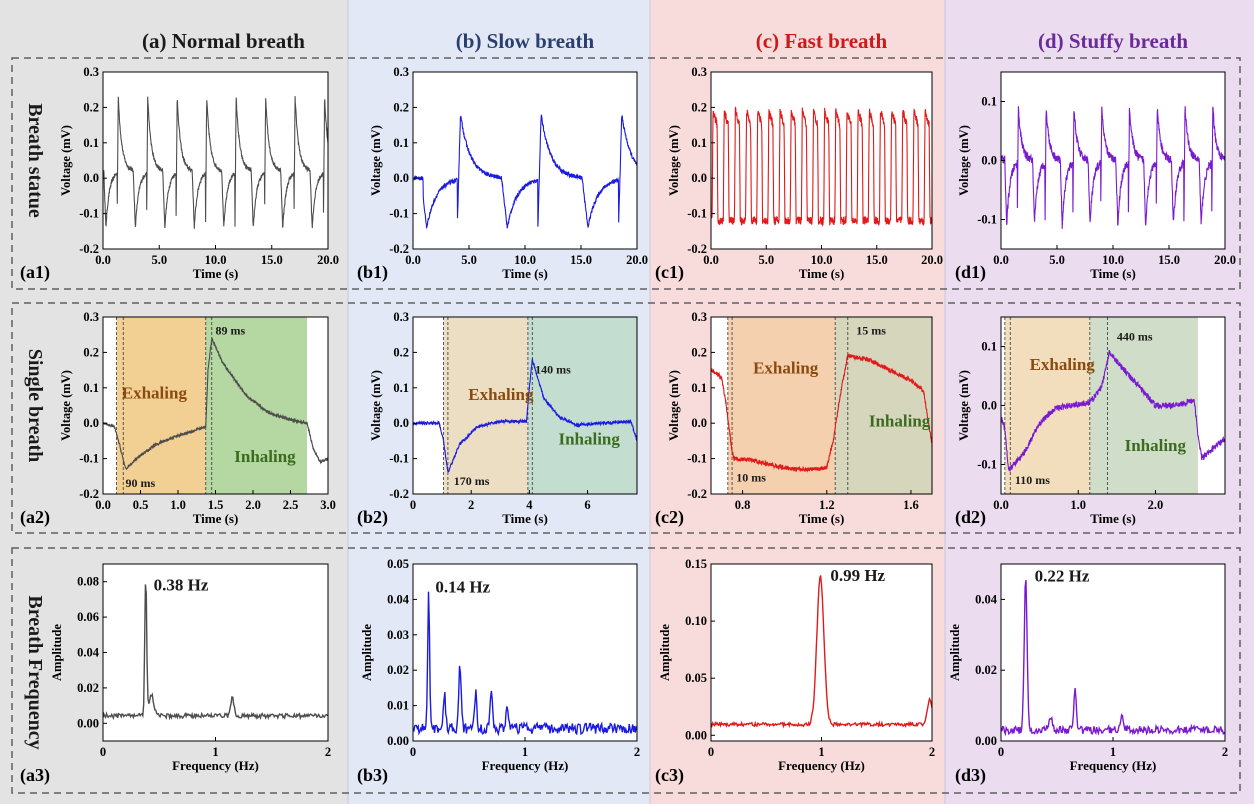 The image size is (1254, 804). What do you see at coordinates (231, 331) in the screenshot?
I see `annotation-label: 89 ms` at bounding box center [231, 331].